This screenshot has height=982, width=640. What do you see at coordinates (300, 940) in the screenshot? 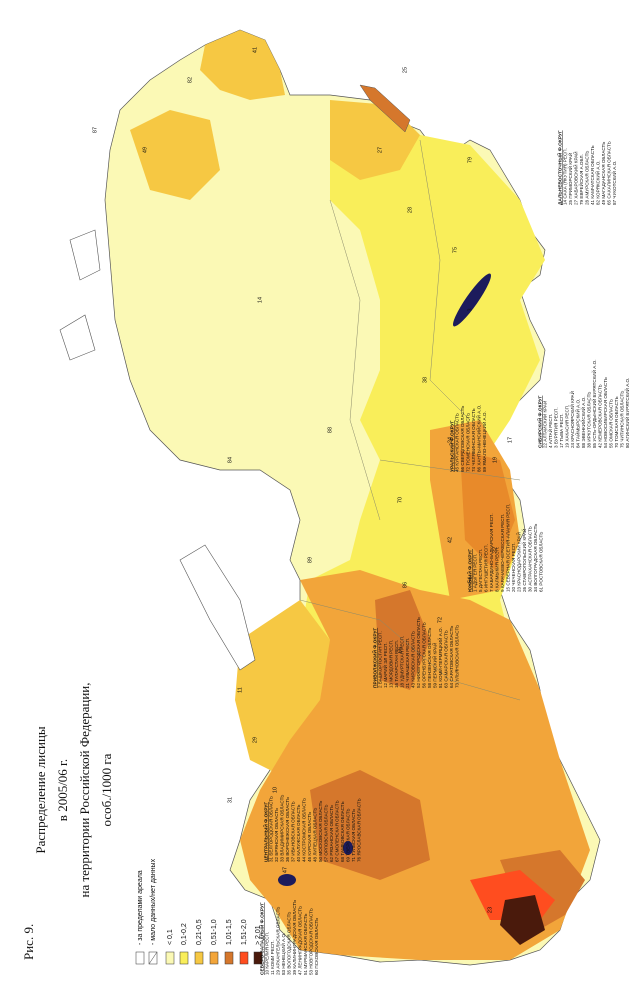
I see `district-region: 47 ЛЕНИНГРАДСКАЯ ОБЛАСТЬ` at bounding box center [300, 940].